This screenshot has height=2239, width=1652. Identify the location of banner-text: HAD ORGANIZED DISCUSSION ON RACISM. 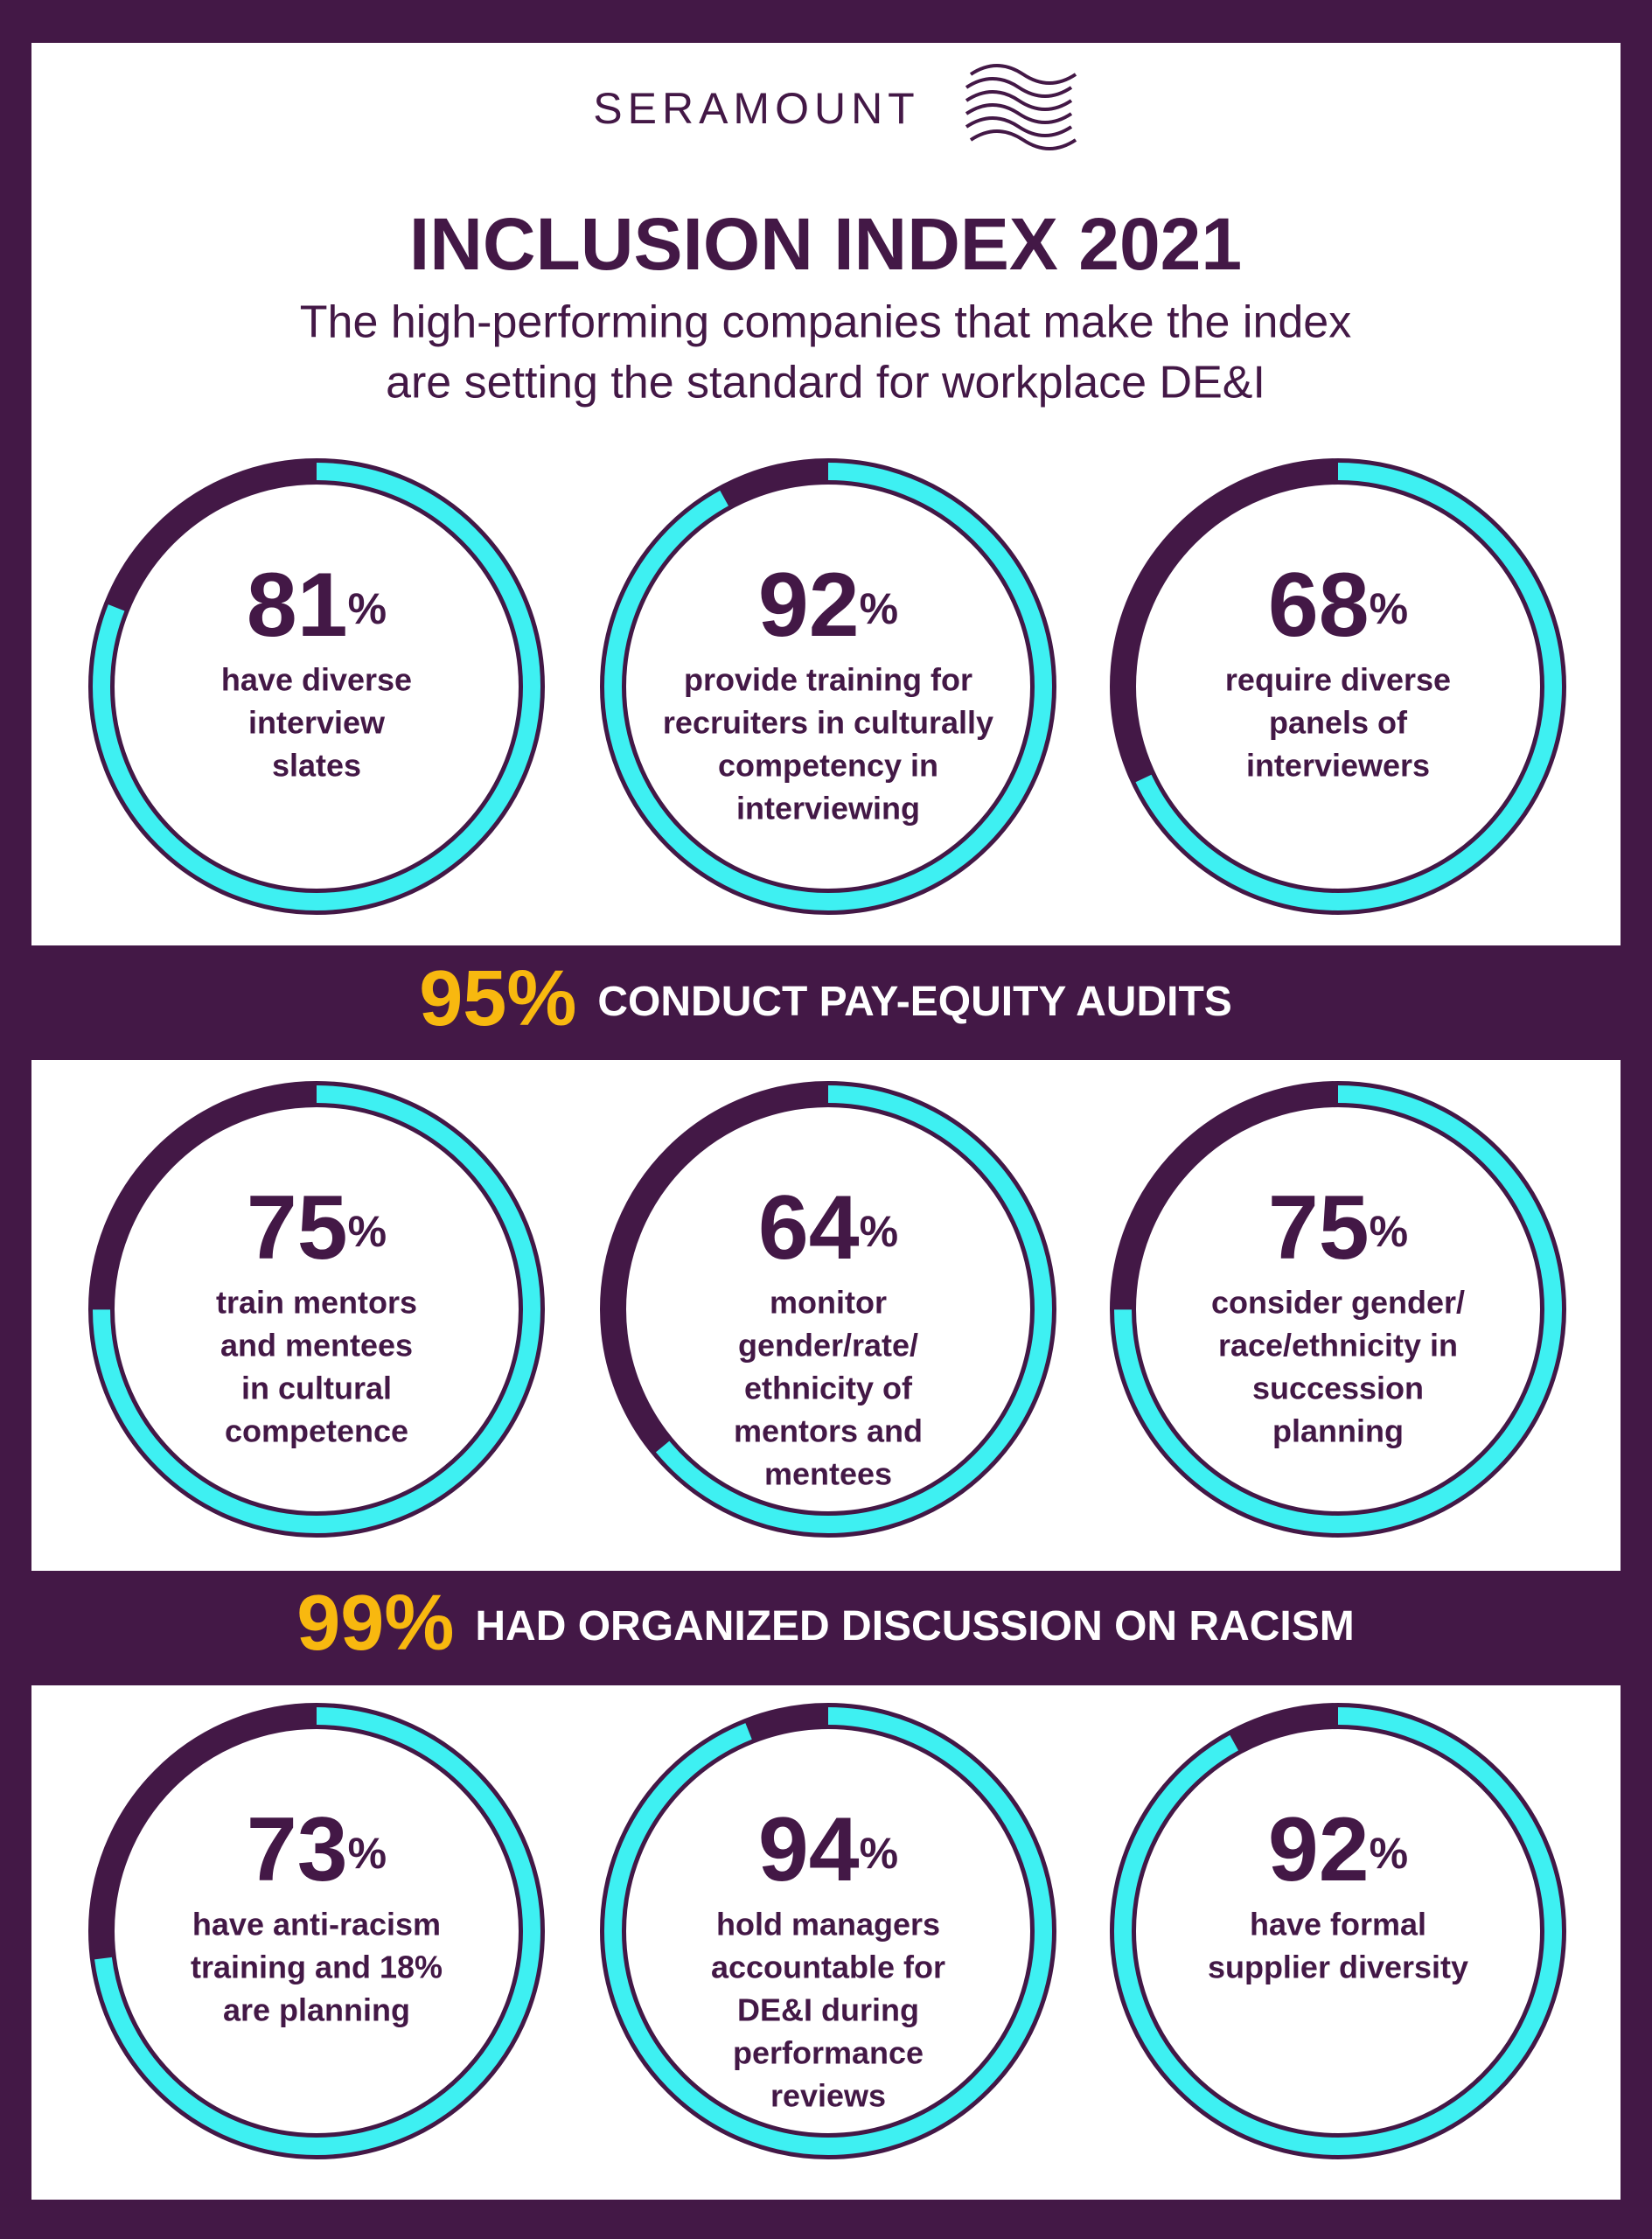
(915, 1626).